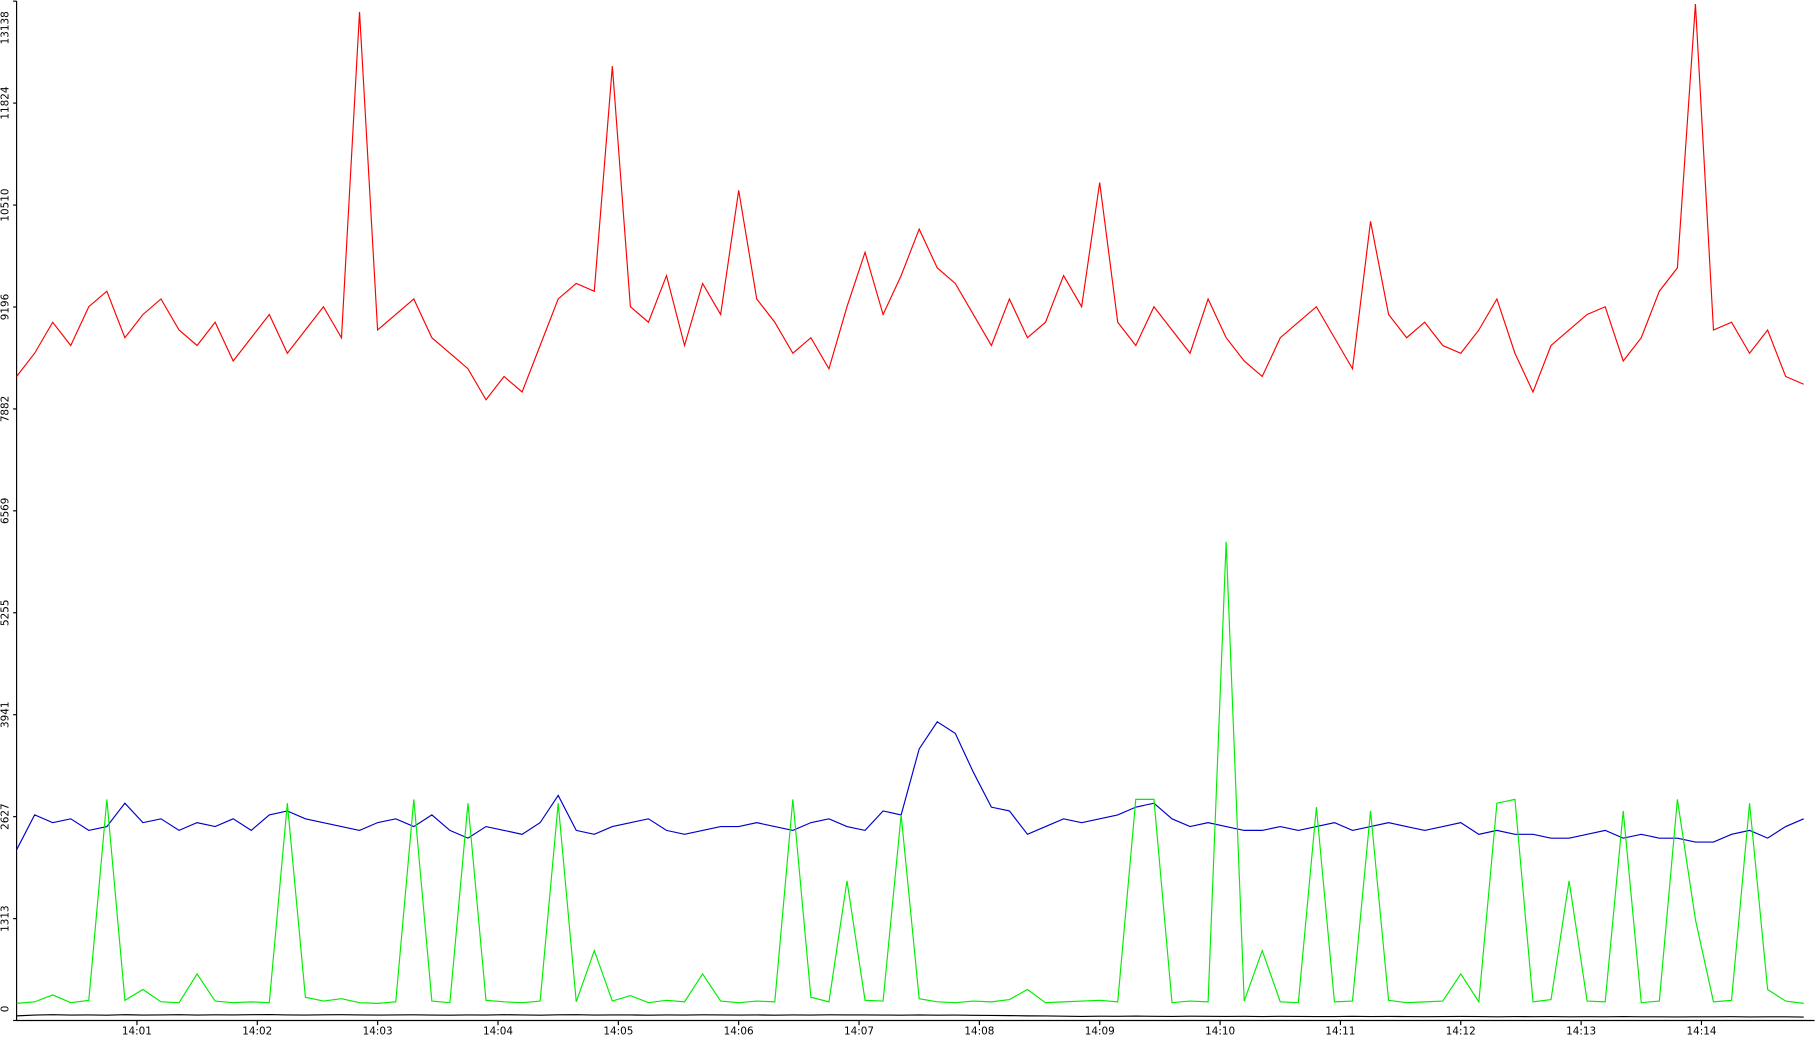 Image resolution: width=1815 pixels, height=1039 pixels. What do you see at coordinates (1701, 1031) in the screenshot?
I see `x-tick-label: 14:14` at bounding box center [1701, 1031].